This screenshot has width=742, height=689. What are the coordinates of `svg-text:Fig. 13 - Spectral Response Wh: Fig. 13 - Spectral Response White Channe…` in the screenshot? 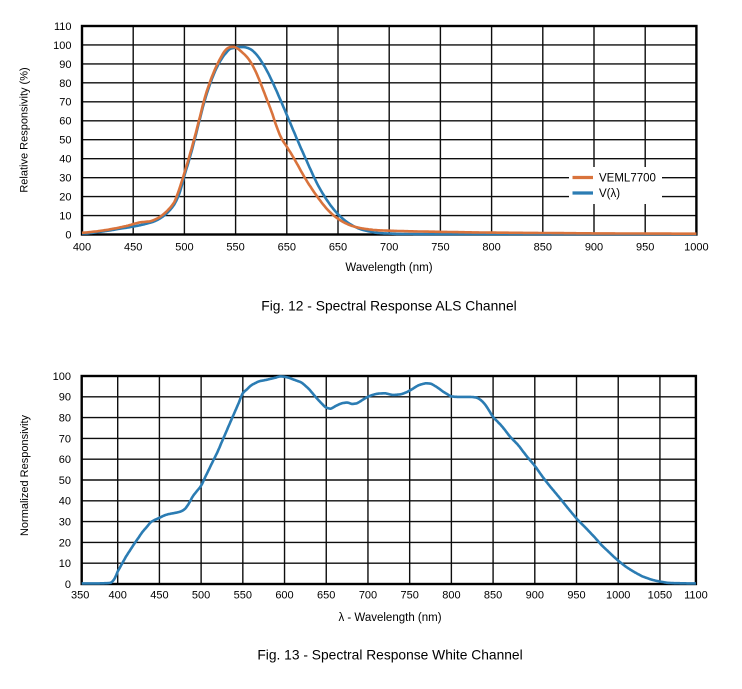 It's located at (389, 655).